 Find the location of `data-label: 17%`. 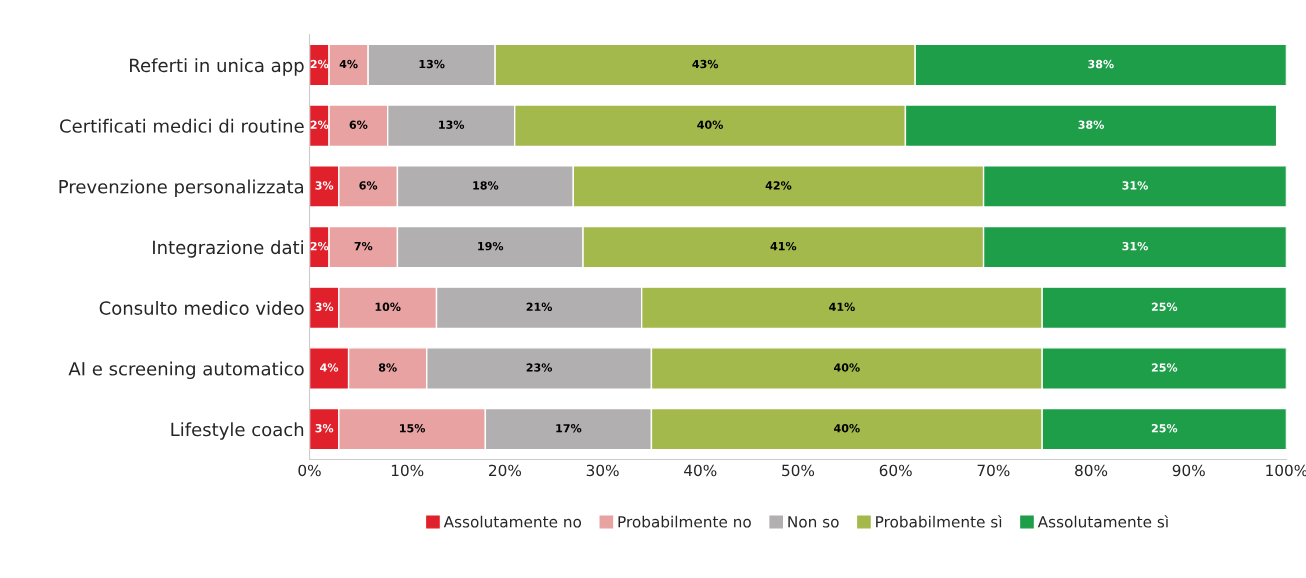

data-label: 17% is located at coordinates (569, 428).